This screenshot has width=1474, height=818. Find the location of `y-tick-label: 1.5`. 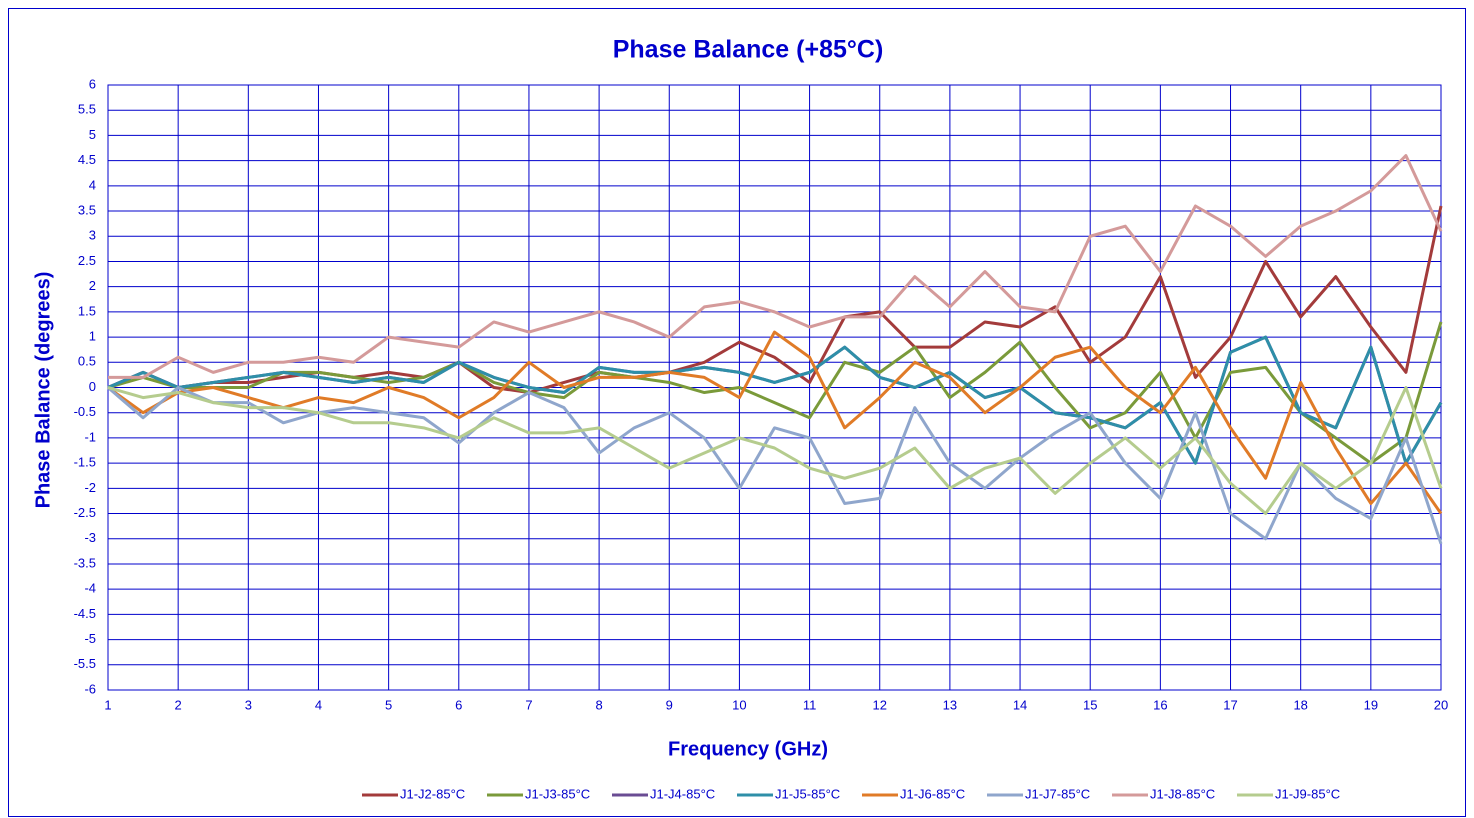

y-tick-label: 1.5 is located at coordinates (87, 310).